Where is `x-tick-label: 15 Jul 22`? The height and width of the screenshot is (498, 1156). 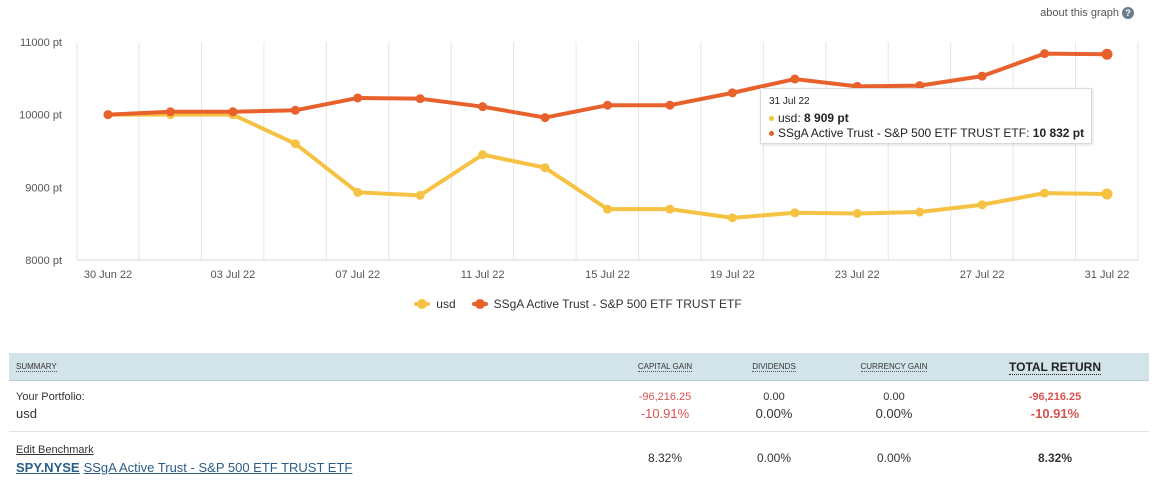
x-tick-label: 15 Jul 22 is located at coordinates (607, 275).